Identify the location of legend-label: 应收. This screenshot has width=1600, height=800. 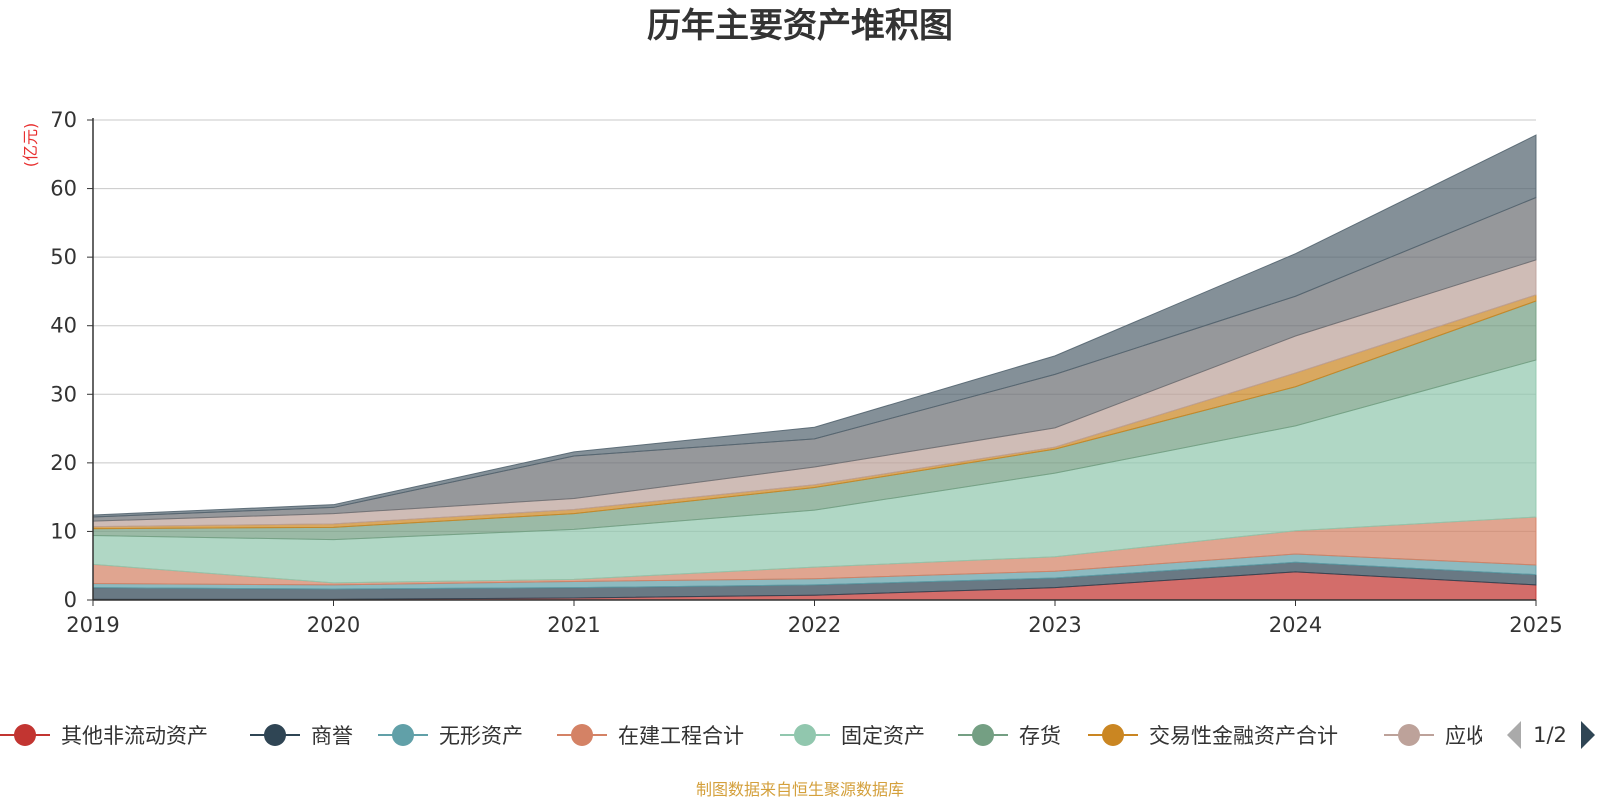
(1466, 736).